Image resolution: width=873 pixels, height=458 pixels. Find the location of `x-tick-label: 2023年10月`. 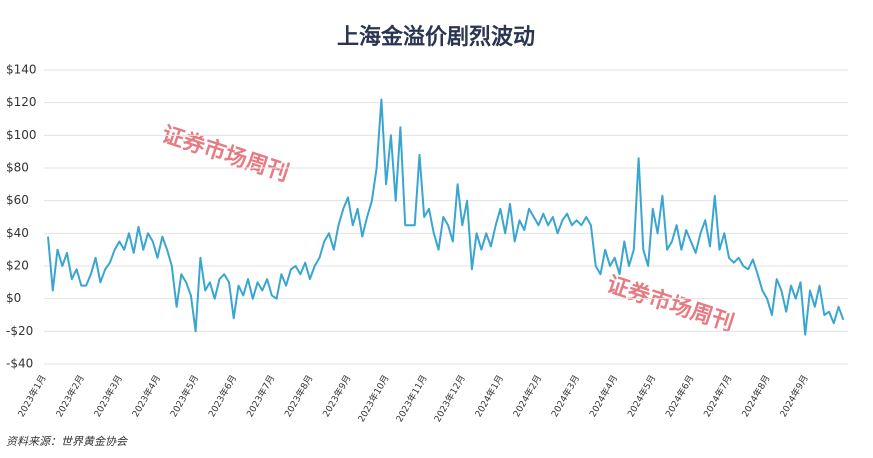

x-tick-label: 2023年10月 is located at coordinates (373, 398).